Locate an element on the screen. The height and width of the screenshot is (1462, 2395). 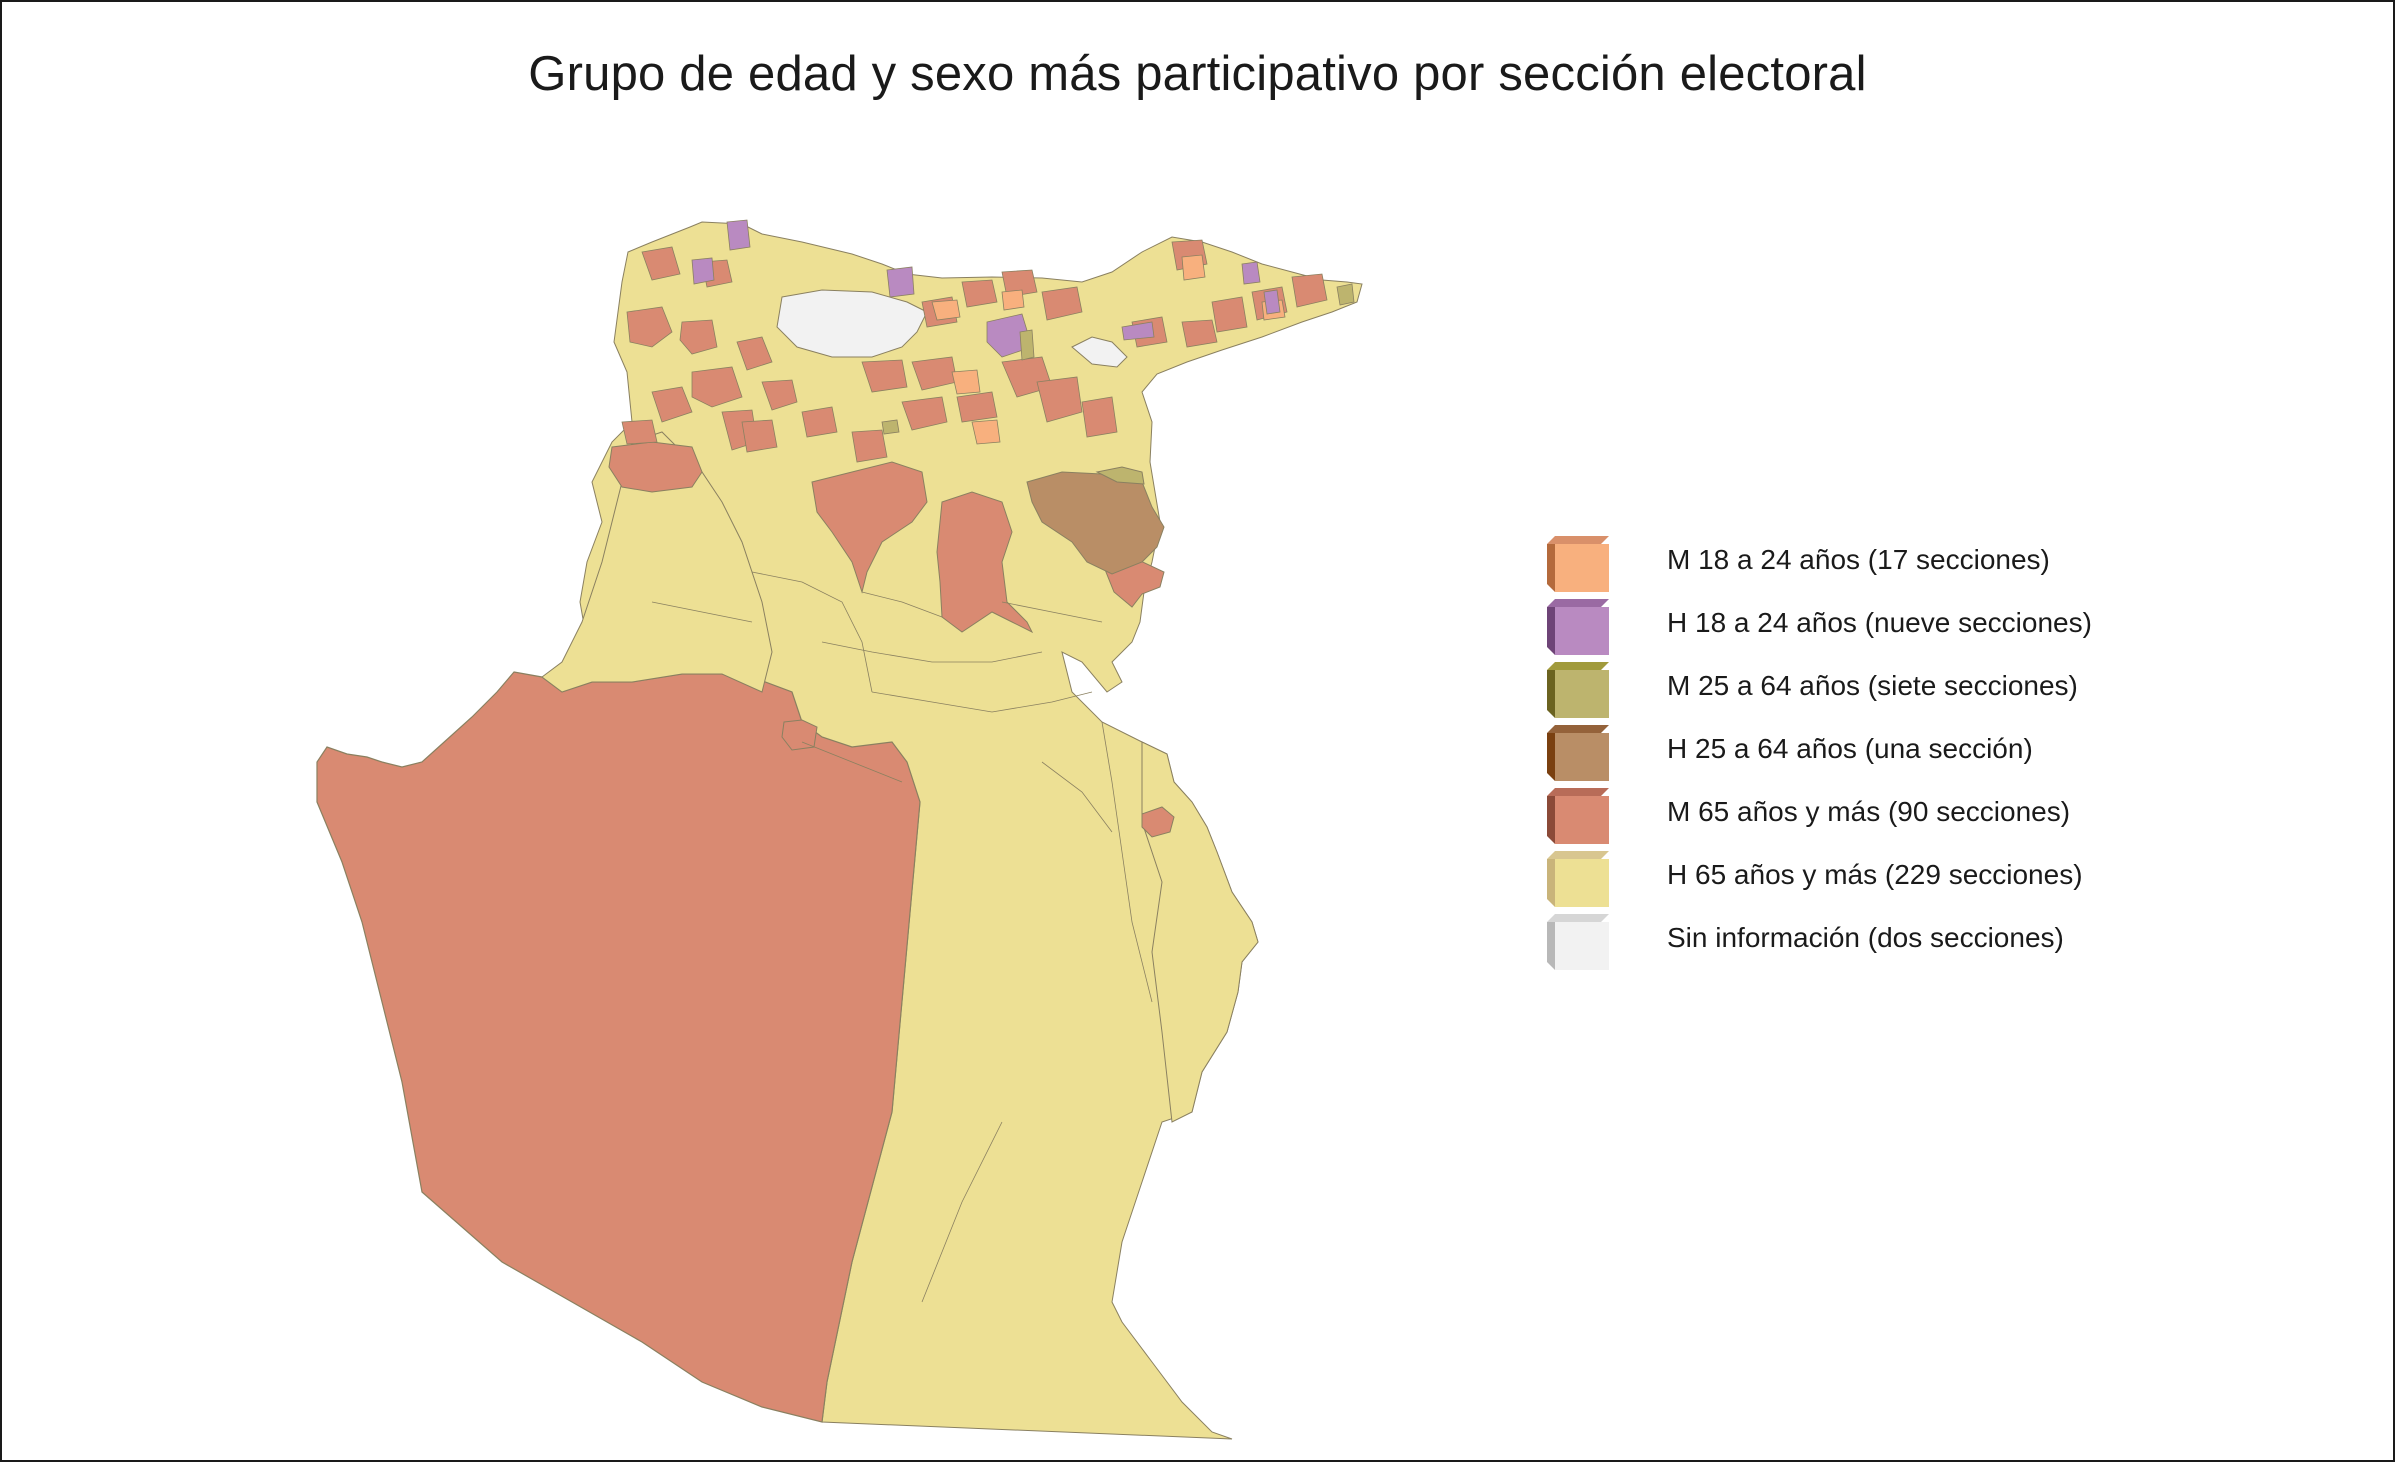
legend-label-m18: M 18 a 24 años (17 secciones) is located at coordinates (1858, 559).